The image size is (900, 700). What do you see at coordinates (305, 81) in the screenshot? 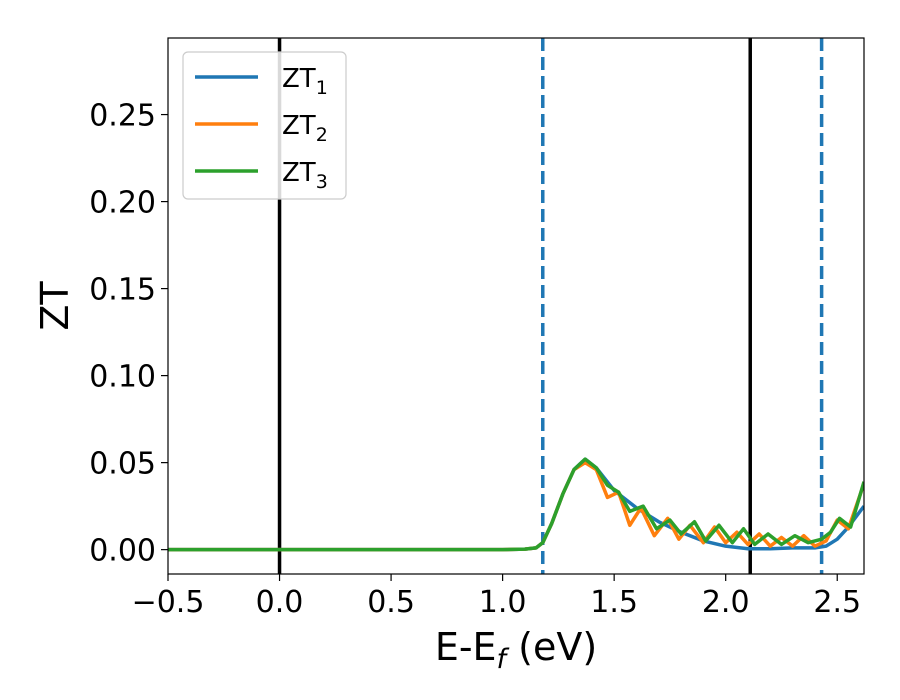
I see `legend-label-zt1: ZT1` at bounding box center [305, 81].